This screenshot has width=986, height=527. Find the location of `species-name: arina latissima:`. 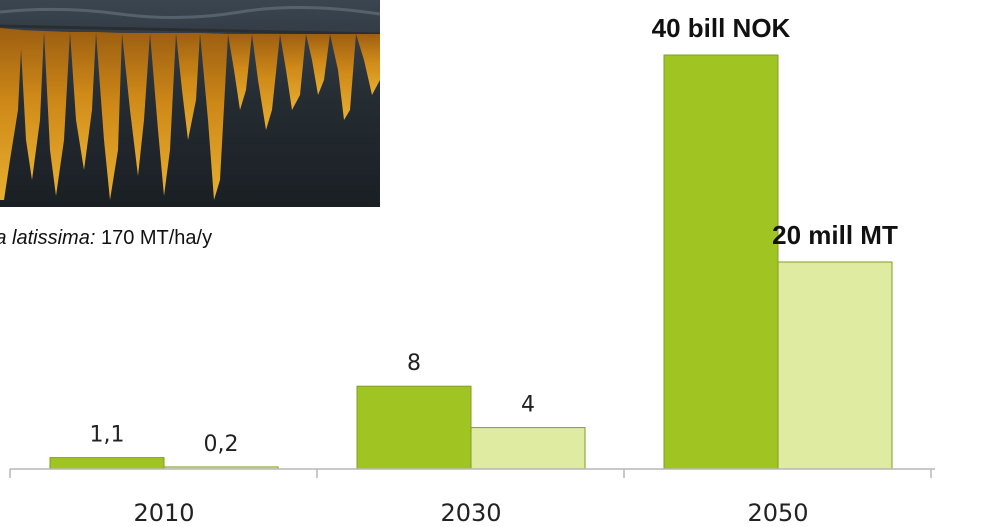

species-name: arina latissima: is located at coordinates (48, 238).